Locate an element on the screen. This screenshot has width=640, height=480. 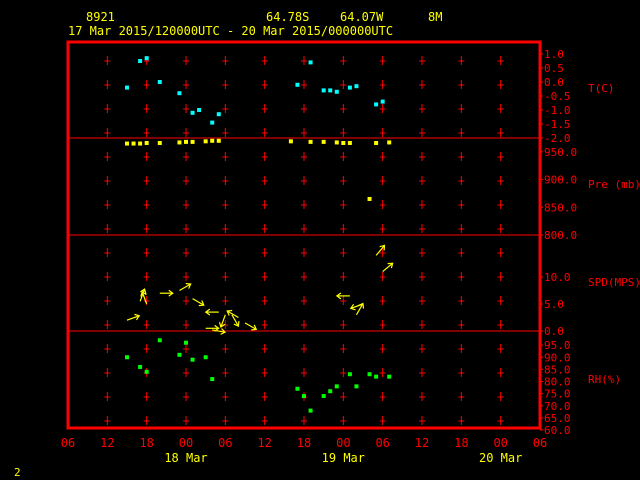
panel-label: T(C) is located at coordinates (601, 88).